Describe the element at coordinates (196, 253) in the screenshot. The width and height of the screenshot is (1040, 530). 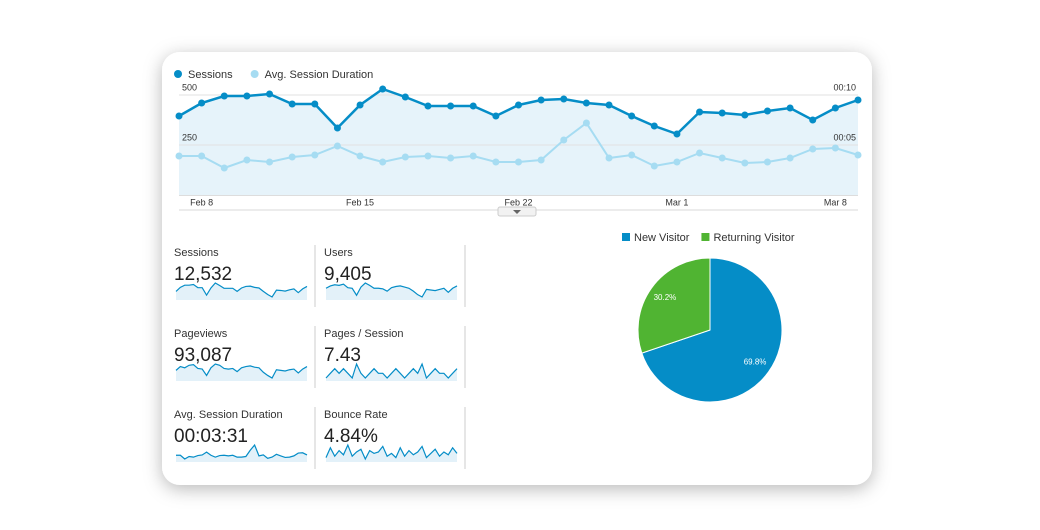
I see `scorecard-label: Sessions` at that location.